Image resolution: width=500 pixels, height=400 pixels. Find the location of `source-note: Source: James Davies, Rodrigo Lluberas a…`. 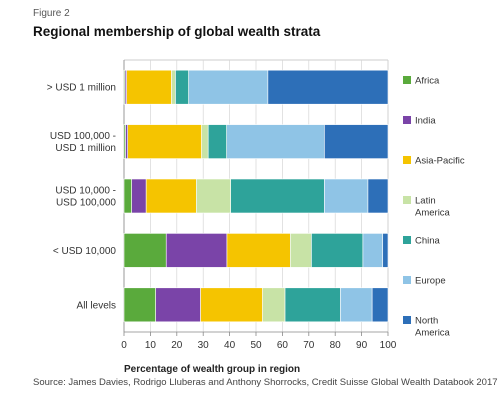

source-note: Source: James Davies, Rodrigo Lluberas a… is located at coordinates (265, 382).